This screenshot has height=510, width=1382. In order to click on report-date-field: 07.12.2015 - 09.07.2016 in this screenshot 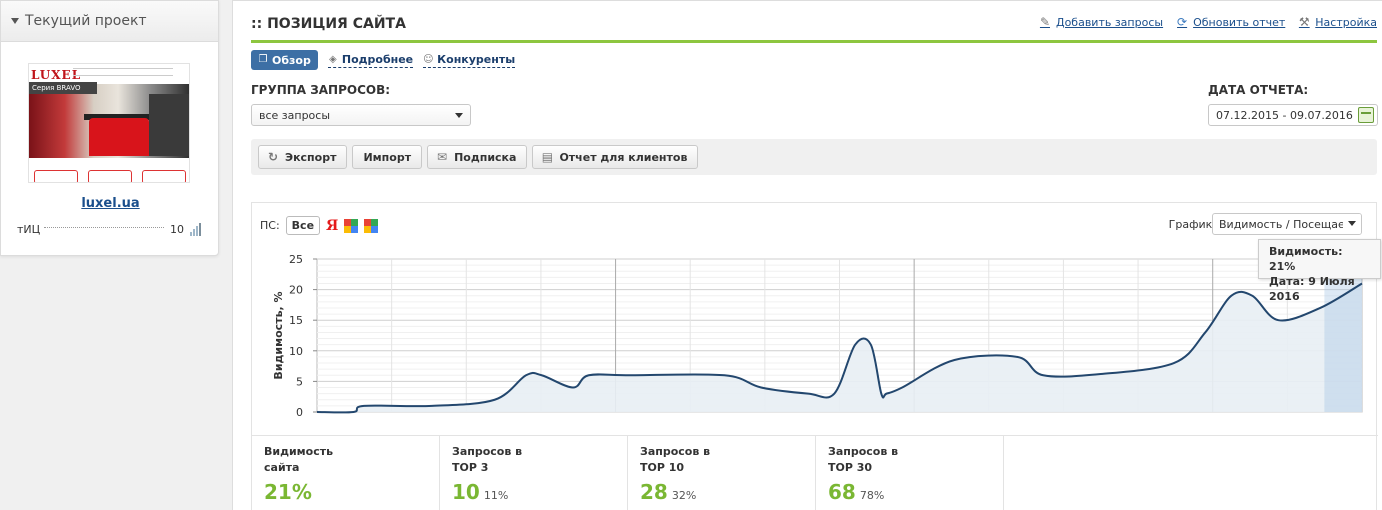, I will do `click(1293, 115)`.